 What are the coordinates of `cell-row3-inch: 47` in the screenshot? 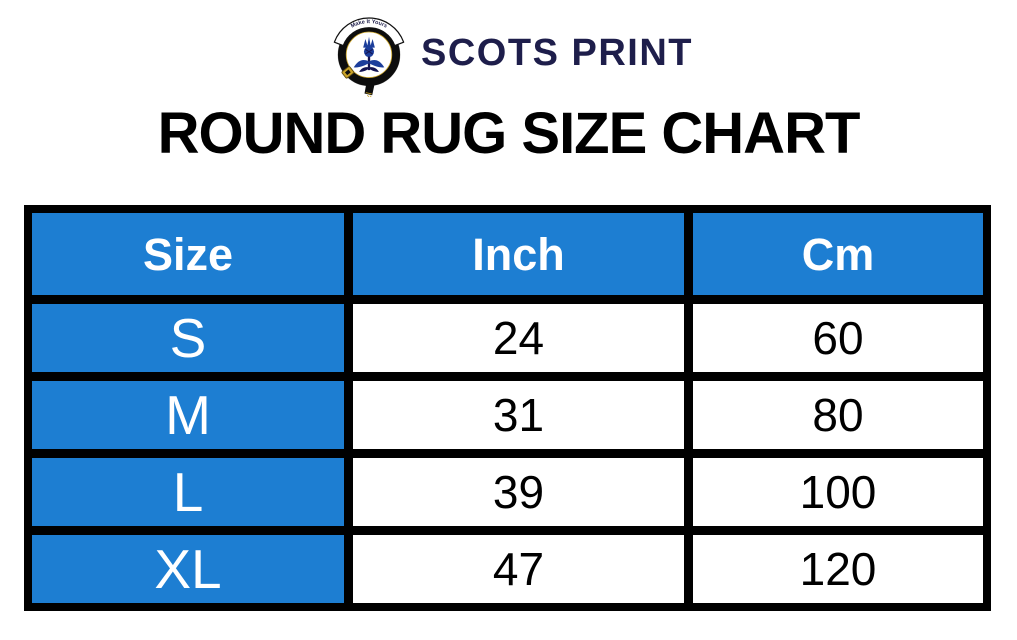 It's located at (518, 569).